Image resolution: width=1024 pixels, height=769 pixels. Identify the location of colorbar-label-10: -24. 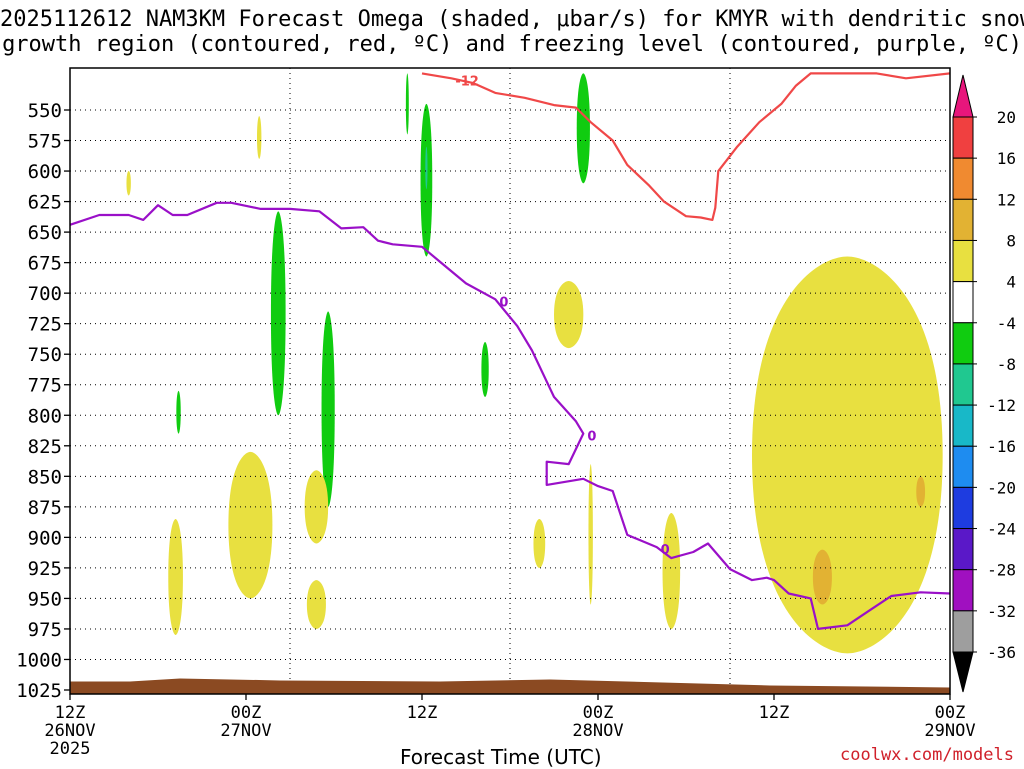
(1001, 529).